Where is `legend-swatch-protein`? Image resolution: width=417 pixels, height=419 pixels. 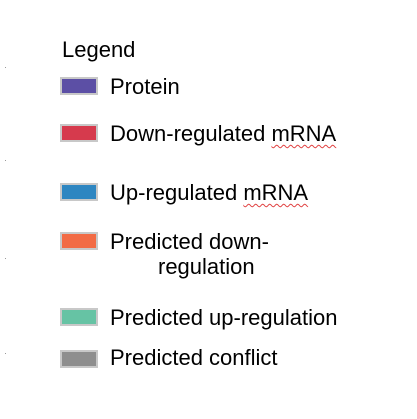
legend-swatch-protein is located at coordinates (79, 86).